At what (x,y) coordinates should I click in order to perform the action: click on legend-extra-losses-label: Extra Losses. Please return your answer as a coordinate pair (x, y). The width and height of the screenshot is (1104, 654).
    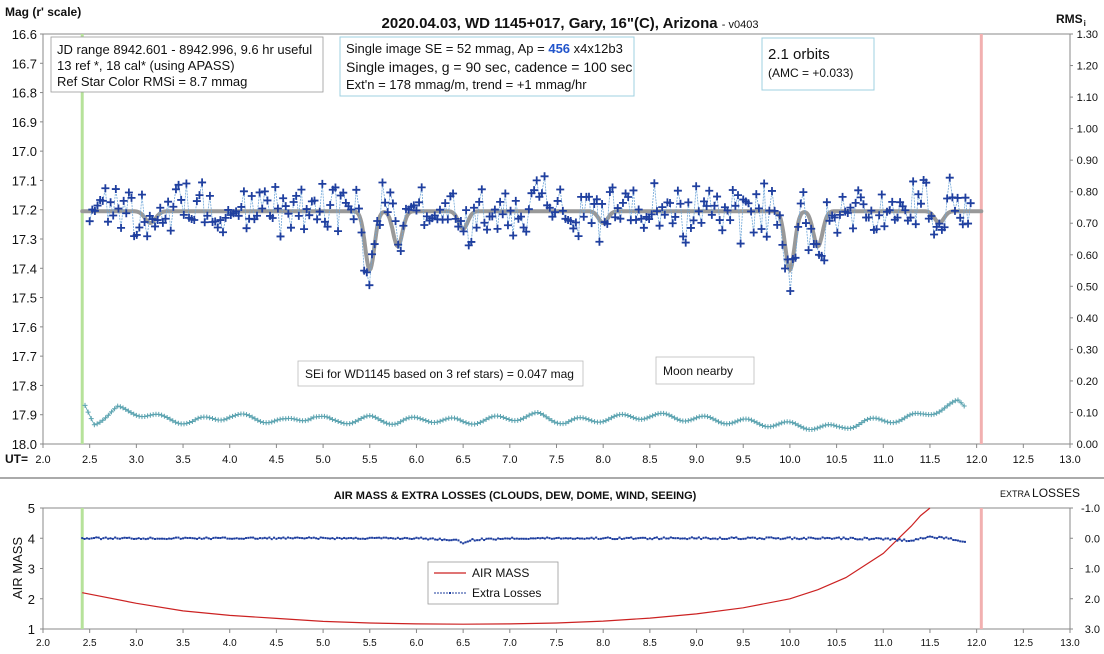
    Looking at the image, I should click on (506, 593).